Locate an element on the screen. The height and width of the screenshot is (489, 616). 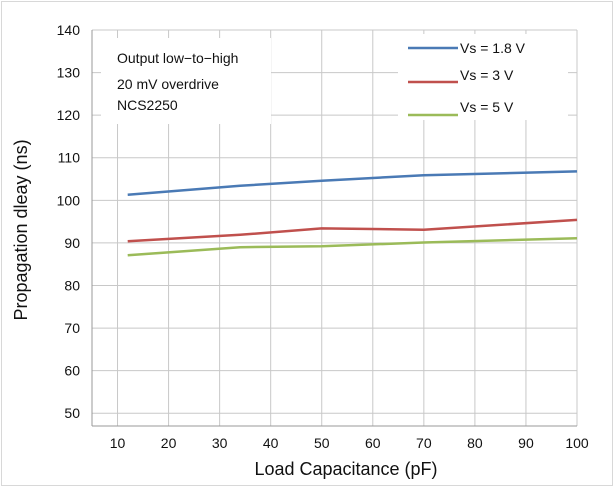
legend: Vs = 1.8 V Vs = 3 V Vs = 5 V is located at coordinates (483, 77).